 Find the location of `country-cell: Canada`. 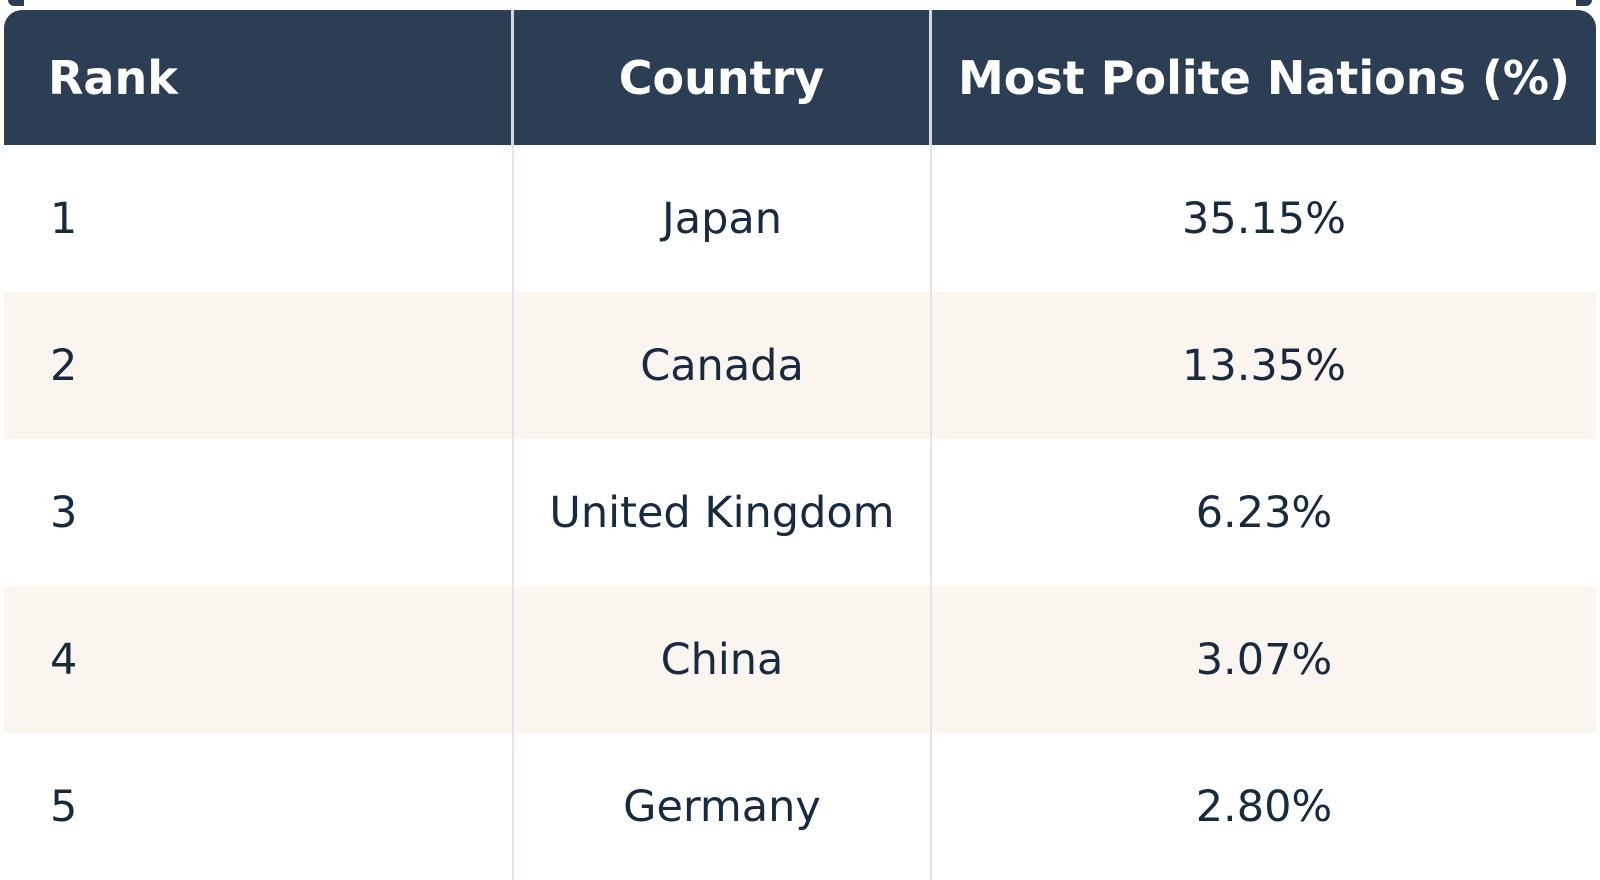

country-cell: Canada is located at coordinates (723, 365).